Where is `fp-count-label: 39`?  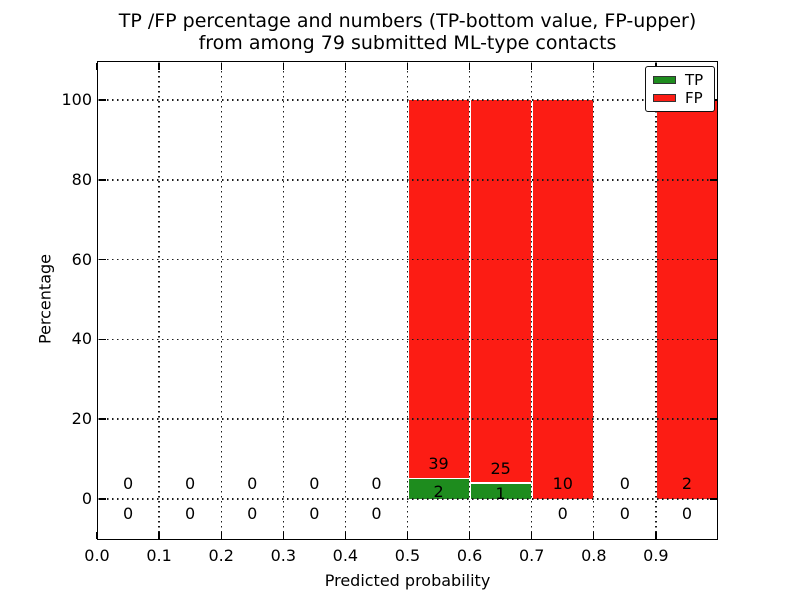
fp-count-label: 39 is located at coordinates (438, 464).